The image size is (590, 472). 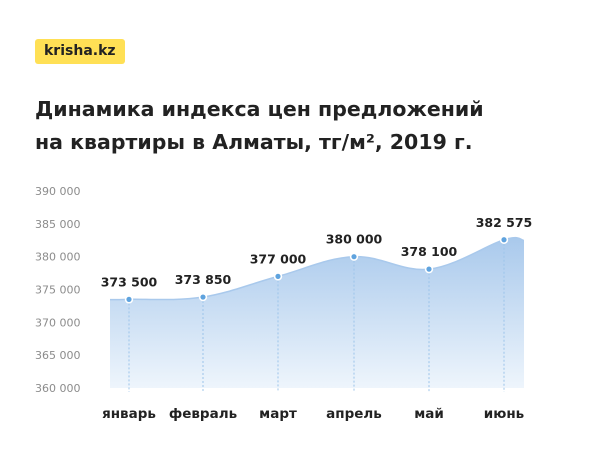 I want to click on data-label: 377 000, so click(x=278, y=258).